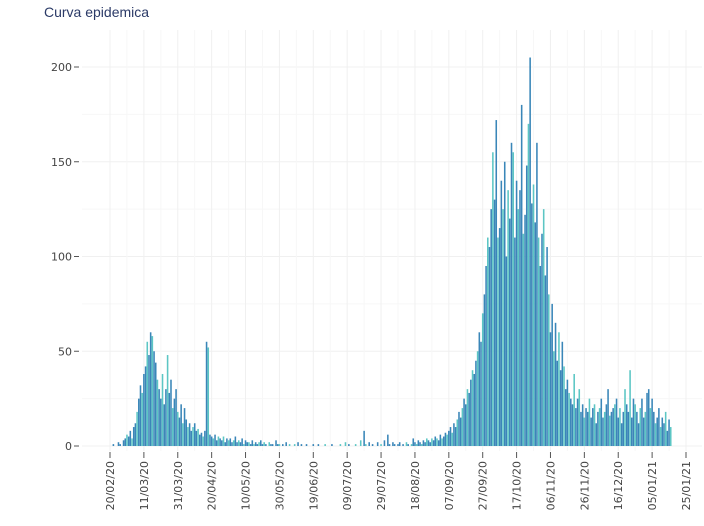  I want to click on x-tick-label: 30/05/20, so click(279, 485).